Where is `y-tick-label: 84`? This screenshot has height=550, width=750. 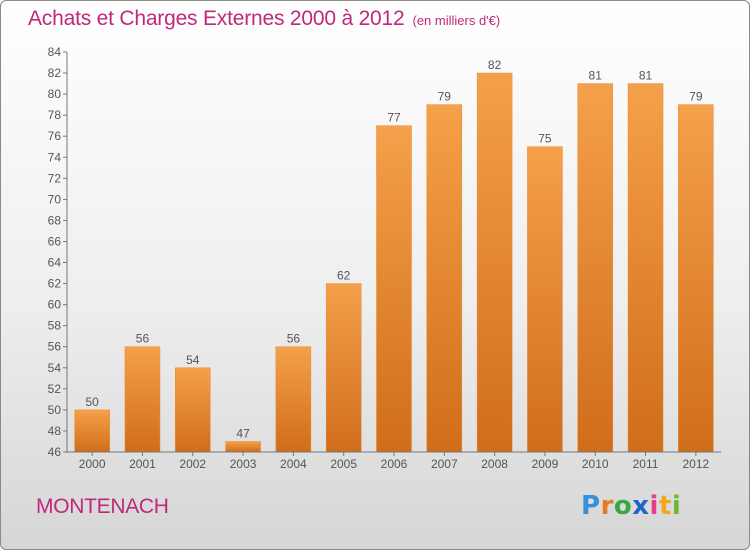 y-tick-label: 84 is located at coordinates (55, 52).